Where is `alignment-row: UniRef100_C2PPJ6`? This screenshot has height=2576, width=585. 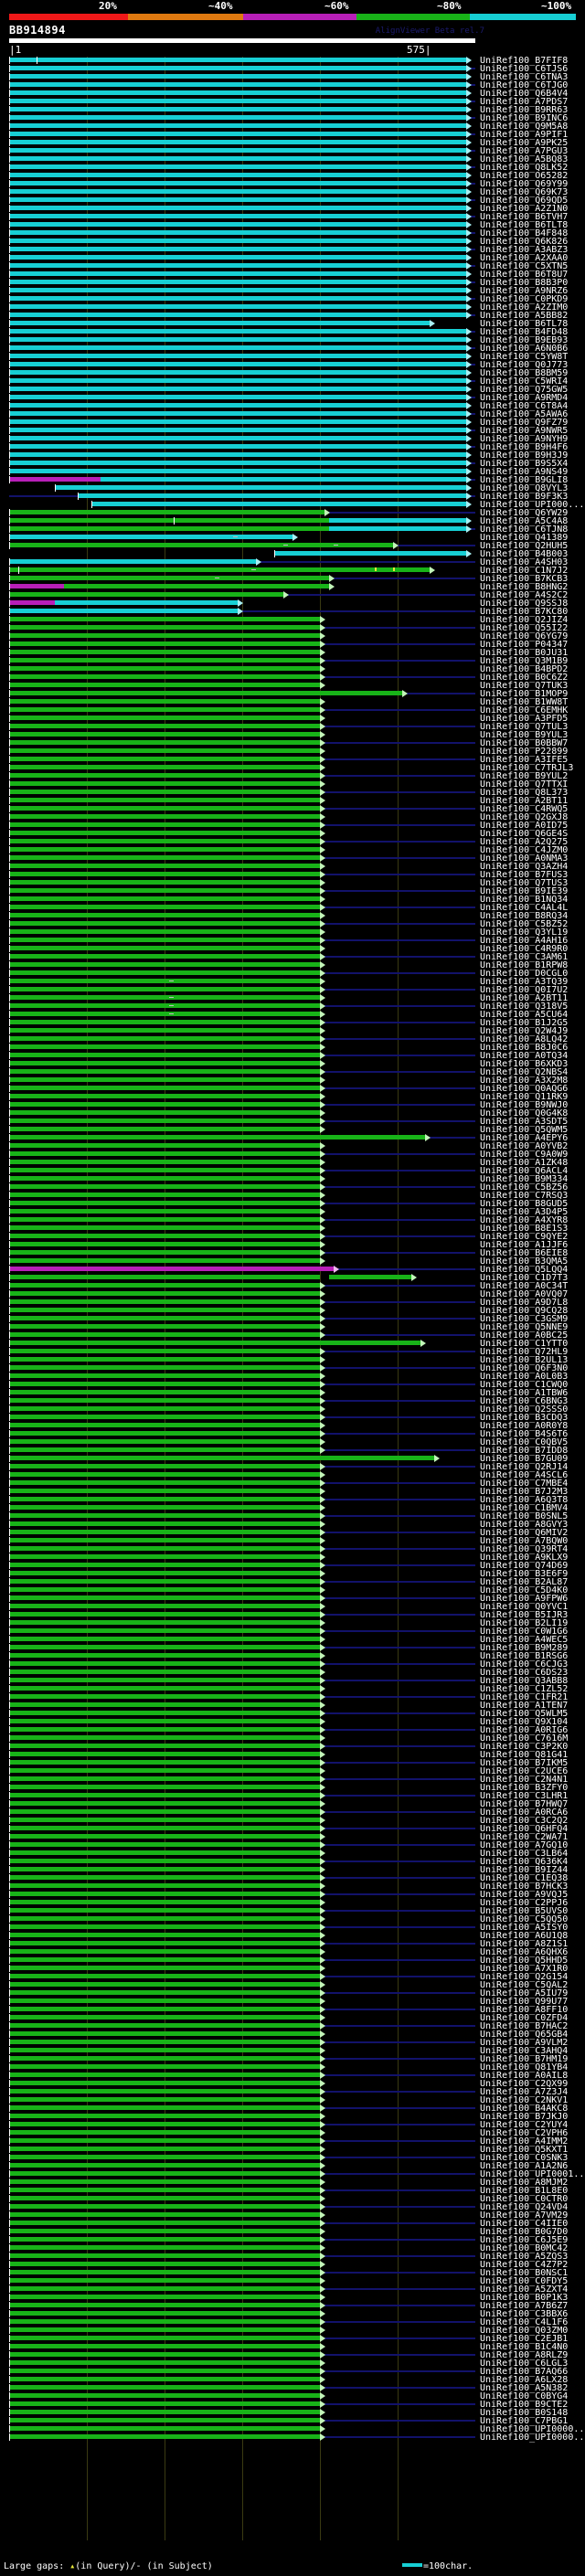 alignment-row: UniRef100_C2PPJ6 is located at coordinates (293, 1903).